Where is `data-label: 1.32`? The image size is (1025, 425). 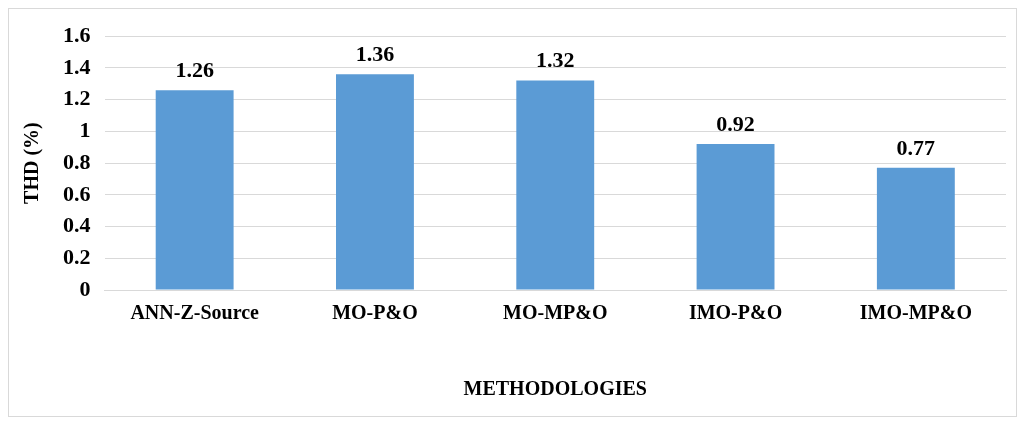 data-label: 1.32 is located at coordinates (555, 60).